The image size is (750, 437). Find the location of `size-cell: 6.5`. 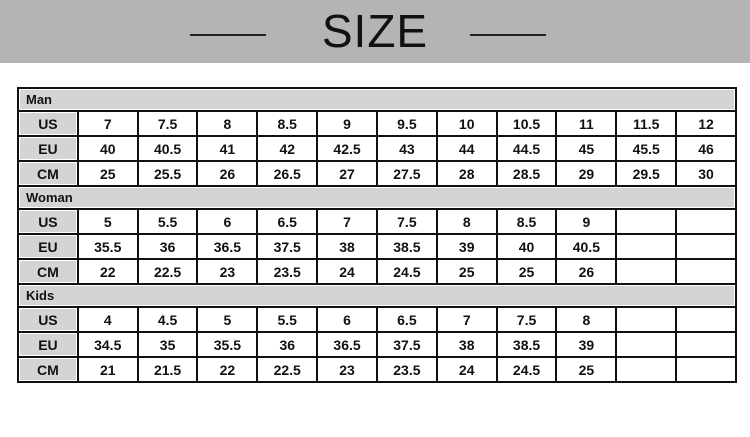

size-cell: 6.5 is located at coordinates (287, 221).